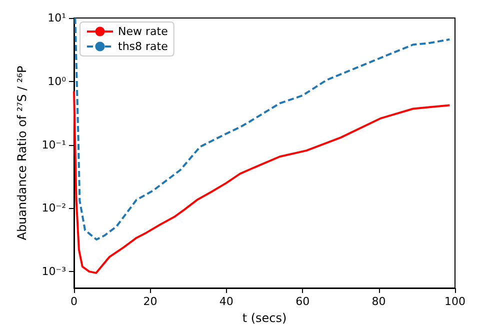 This screenshot has width=493, height=329. What do you see at coordinates (54, 145) in the screenshot?
I see `y-tick-label: 10⁻¹` at bounding box center [54, 145].